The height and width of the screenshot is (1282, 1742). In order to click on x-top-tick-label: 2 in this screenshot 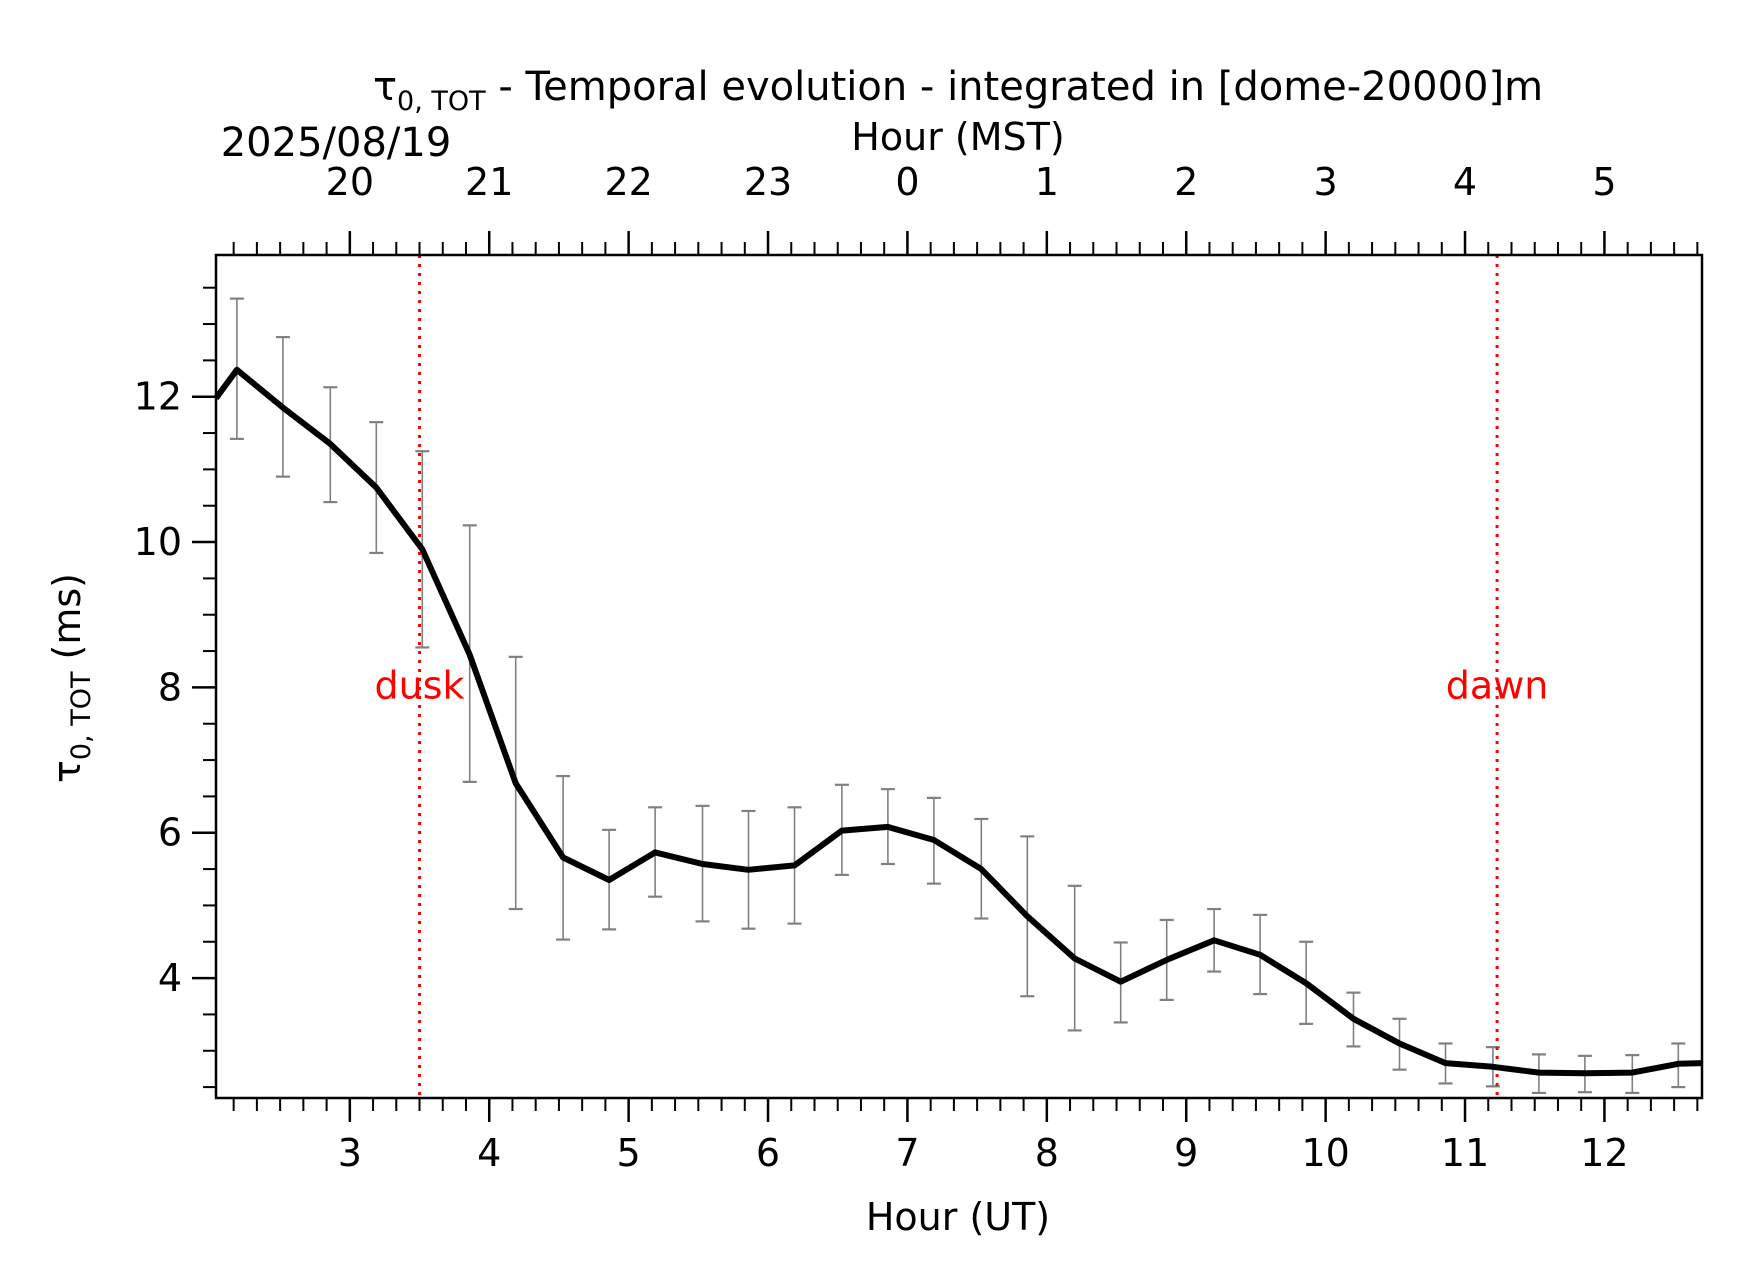, I will do `click(1186, 182)`.